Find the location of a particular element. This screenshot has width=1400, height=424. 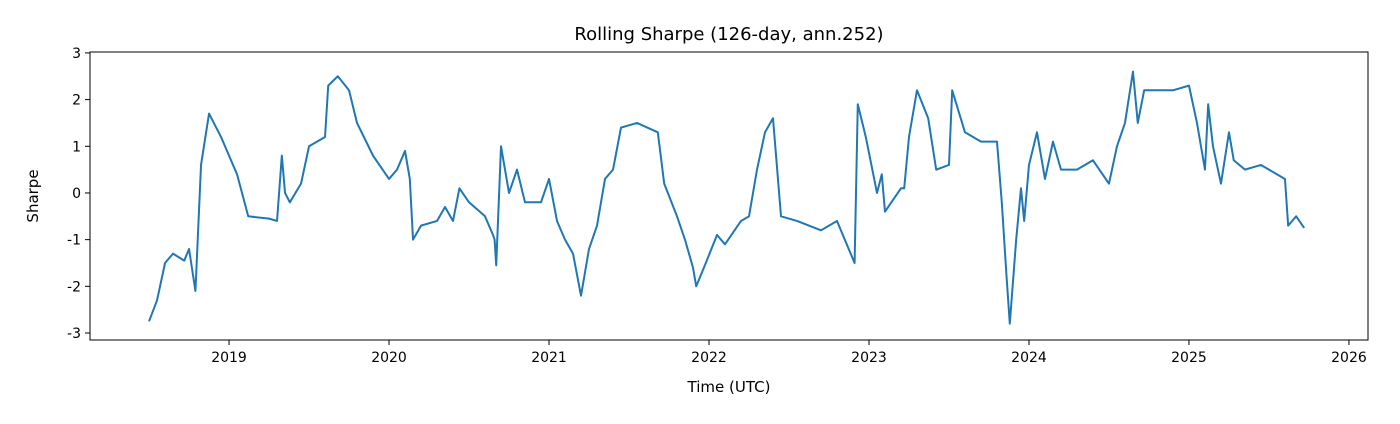

y-tick-label: 0 is located at coordinates (76, 194).